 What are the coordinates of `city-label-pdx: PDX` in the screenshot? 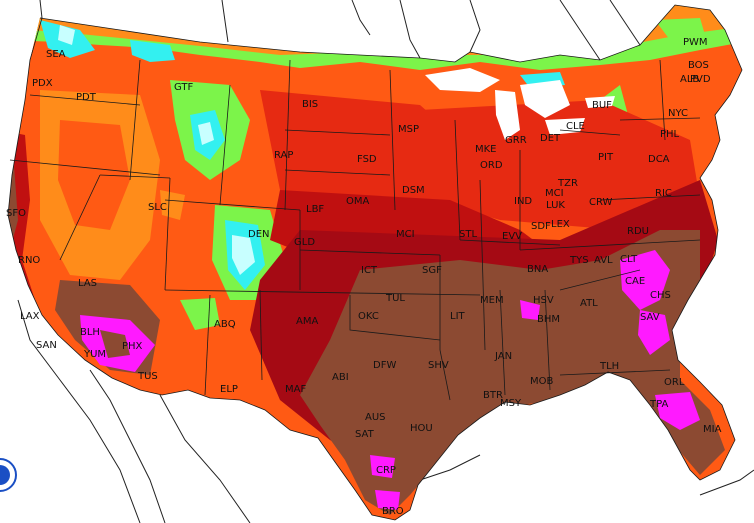 It's located at (42, 83).